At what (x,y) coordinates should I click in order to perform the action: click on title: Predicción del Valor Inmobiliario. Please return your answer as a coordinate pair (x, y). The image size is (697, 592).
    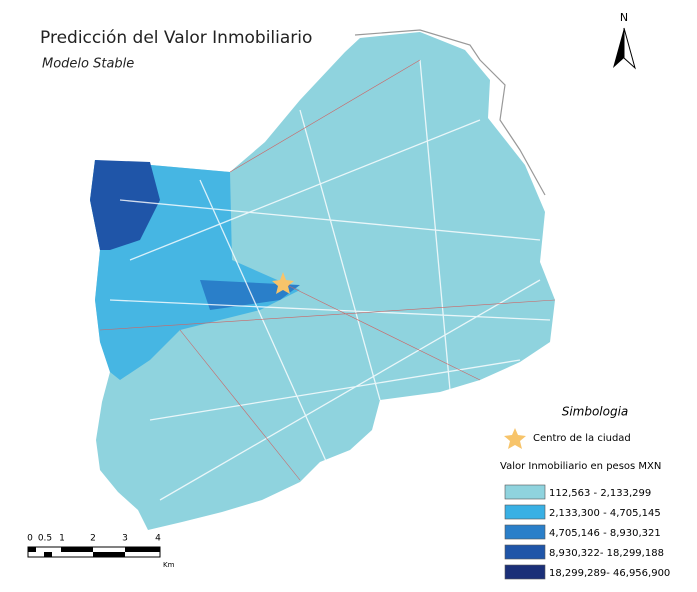
    Looking at the image, I should click on (176, 38).